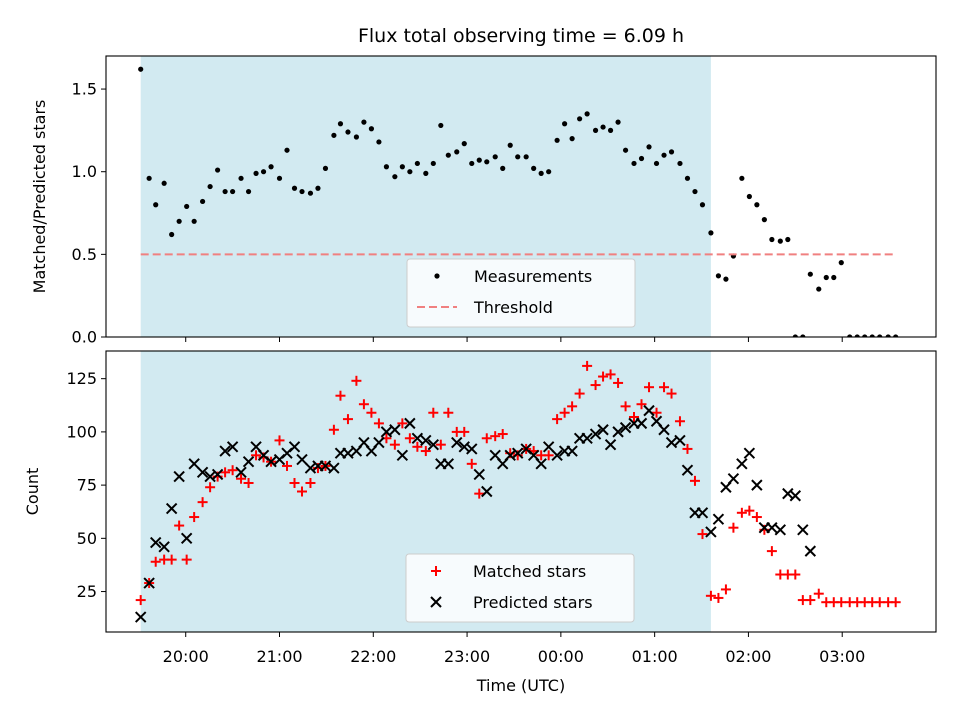 The image size is (960, 720). Describe the element at coordinates (436, 602) in the screenshot. I see `legend-swatch` at that location.